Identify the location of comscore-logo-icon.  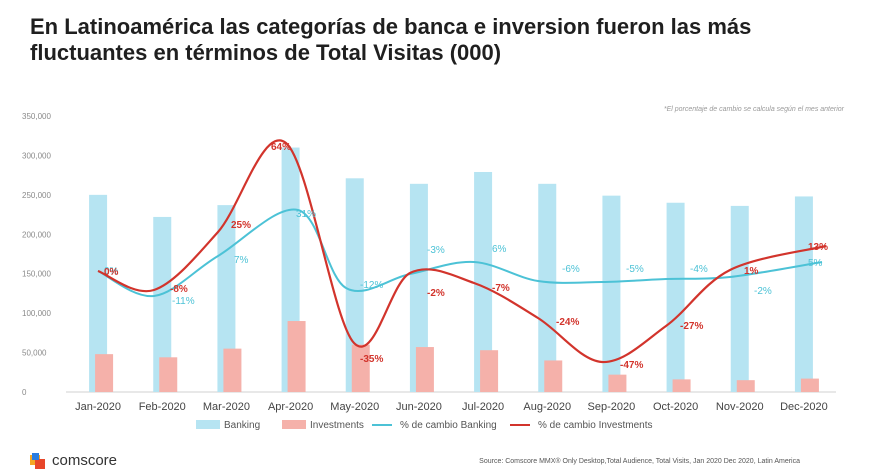
(38, 460).